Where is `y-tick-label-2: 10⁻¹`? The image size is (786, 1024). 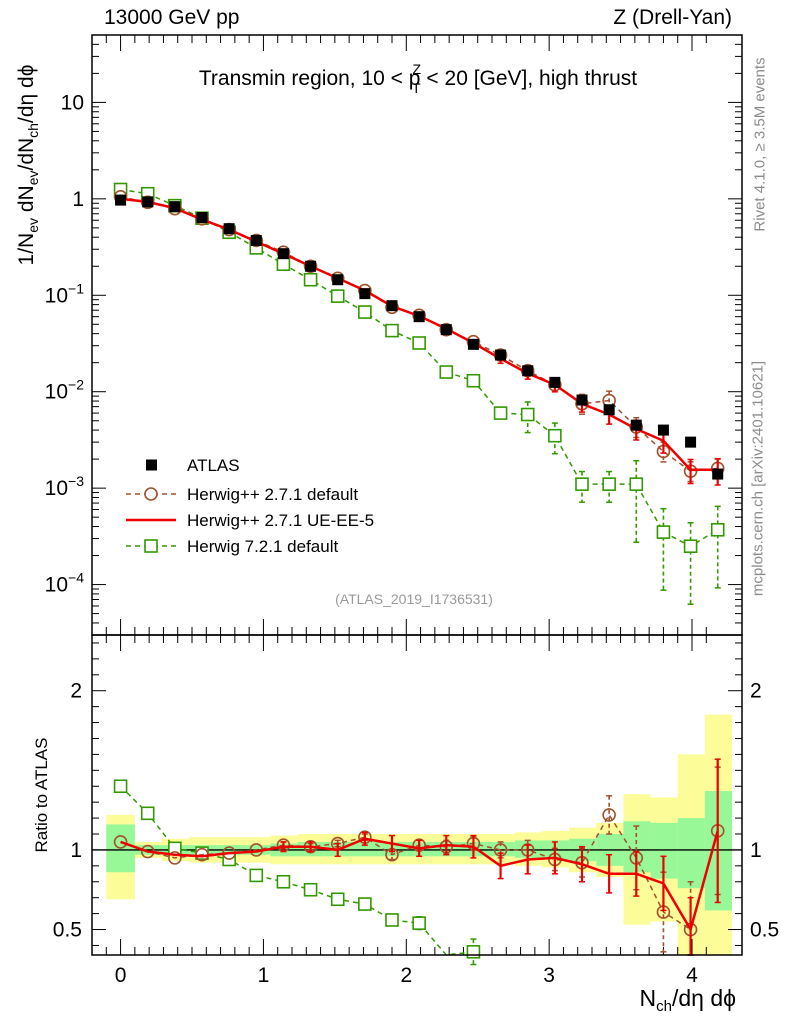
y-tick-label-2: 10⁻¹ is located at coordinates (65, 293).